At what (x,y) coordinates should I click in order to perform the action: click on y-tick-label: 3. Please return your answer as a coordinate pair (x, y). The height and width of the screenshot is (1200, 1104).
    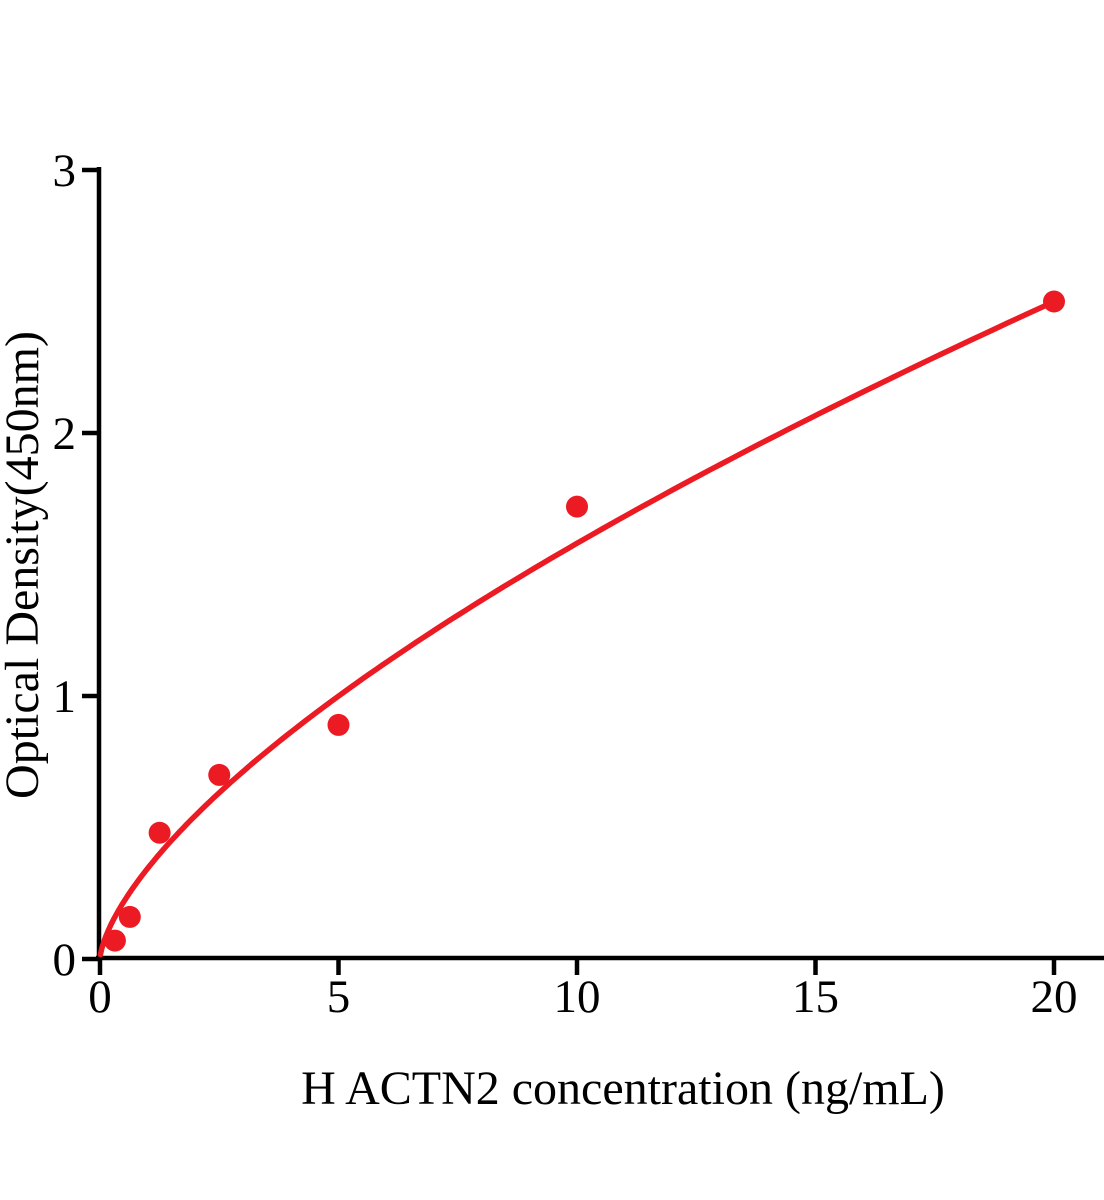
    Looking at the image, I should click on (65, 171).